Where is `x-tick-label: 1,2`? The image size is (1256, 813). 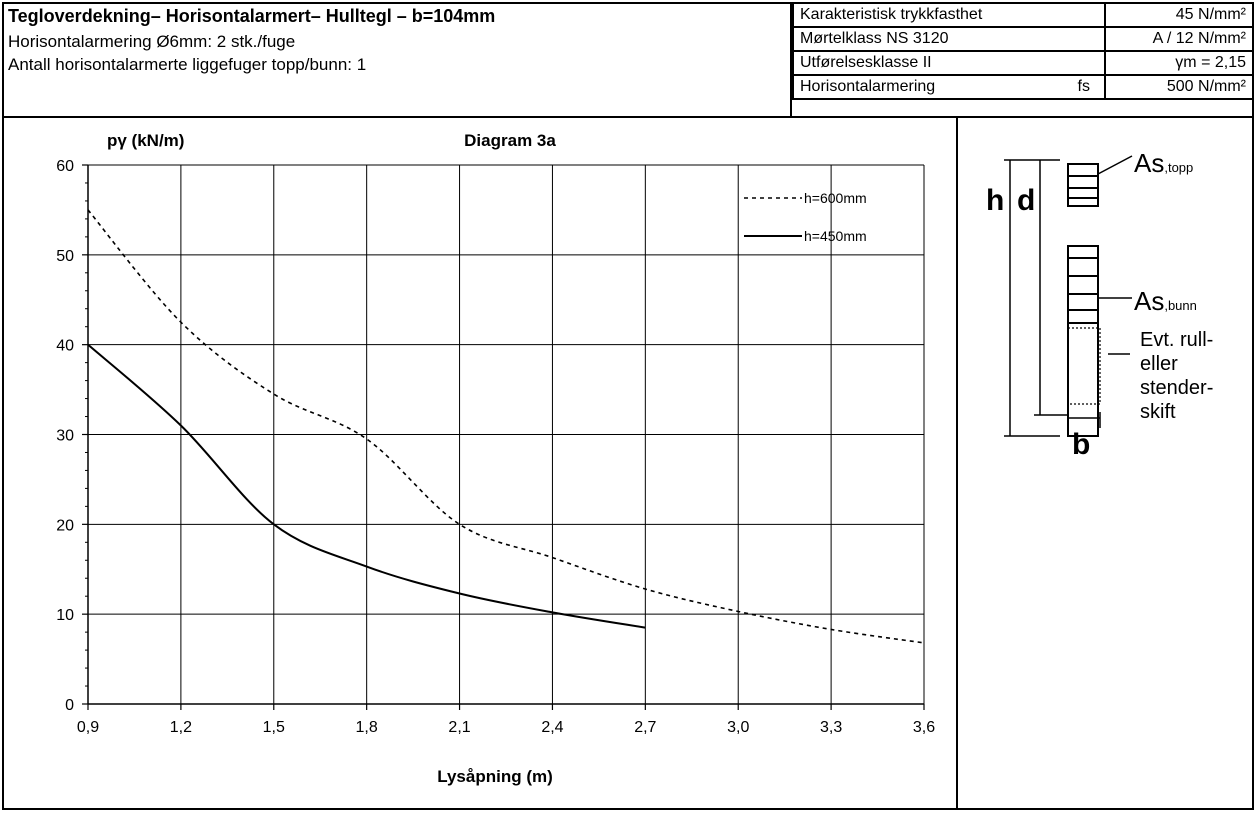 x-tick-label: 1,2 is located at coordinates (181, 727).